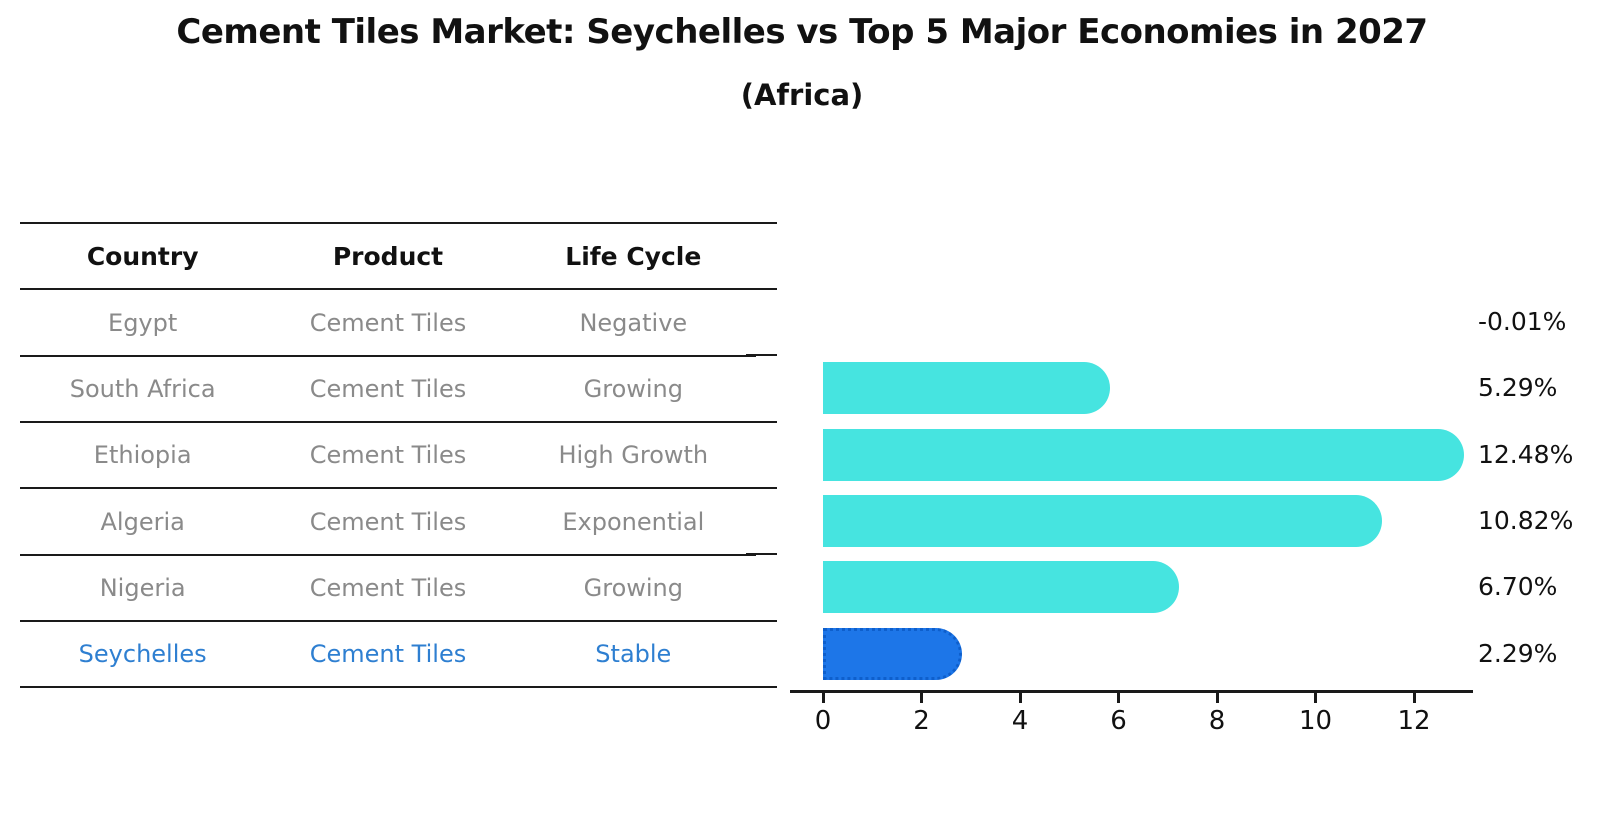 The width and height of the screenshot is (1604, 823). Describe the element at coordinates (823, 721) in the screenshot. I see `x-tick-label-0: 0` at that location.